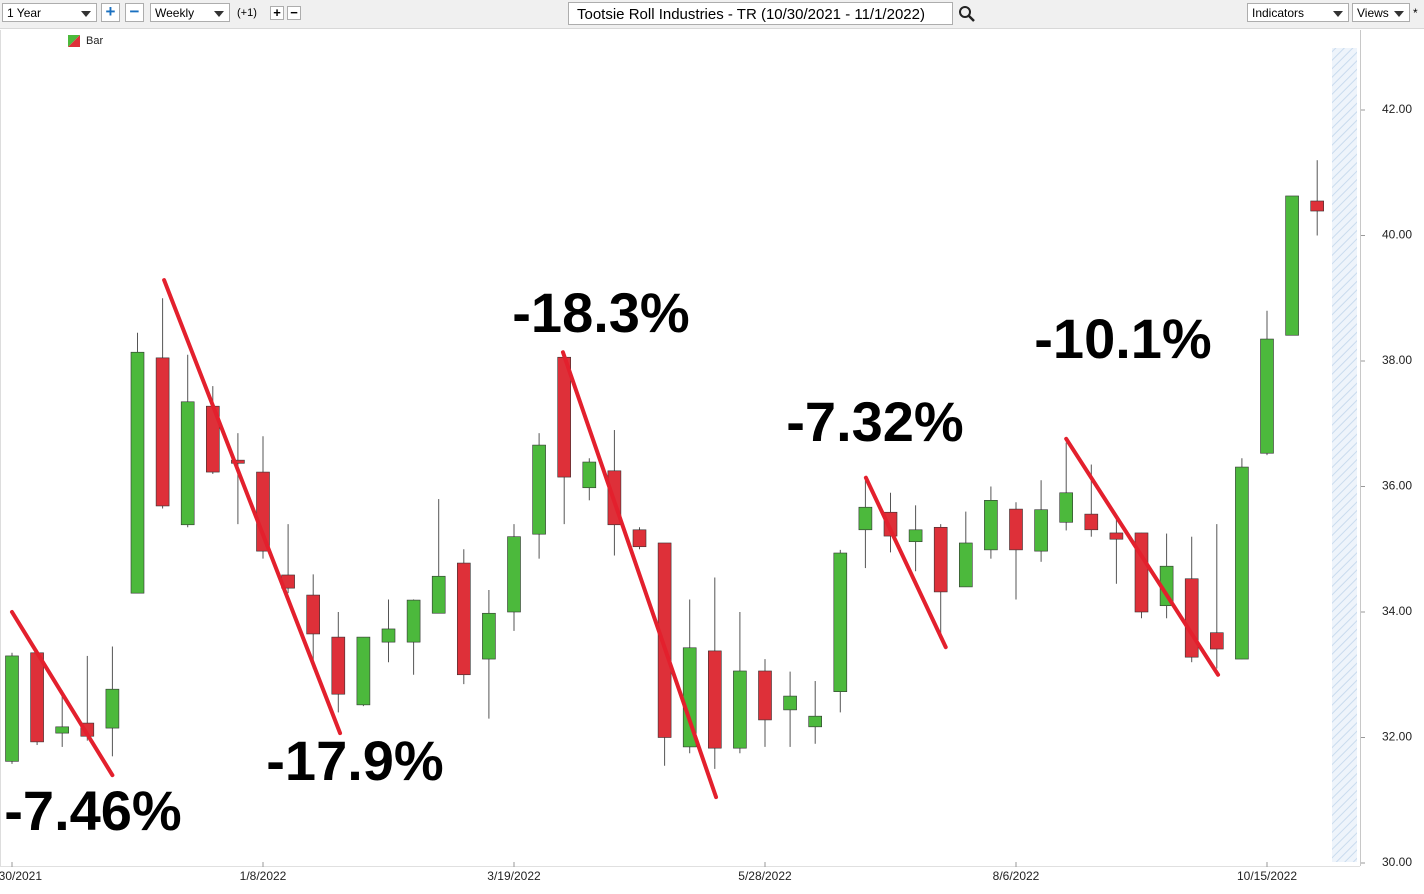 Image resolution: width=1424 pixels, height=894 pixels. Describe the element at coordinates (190, 12) in the screenshot. I see `interval-select: Weekly` at that location.